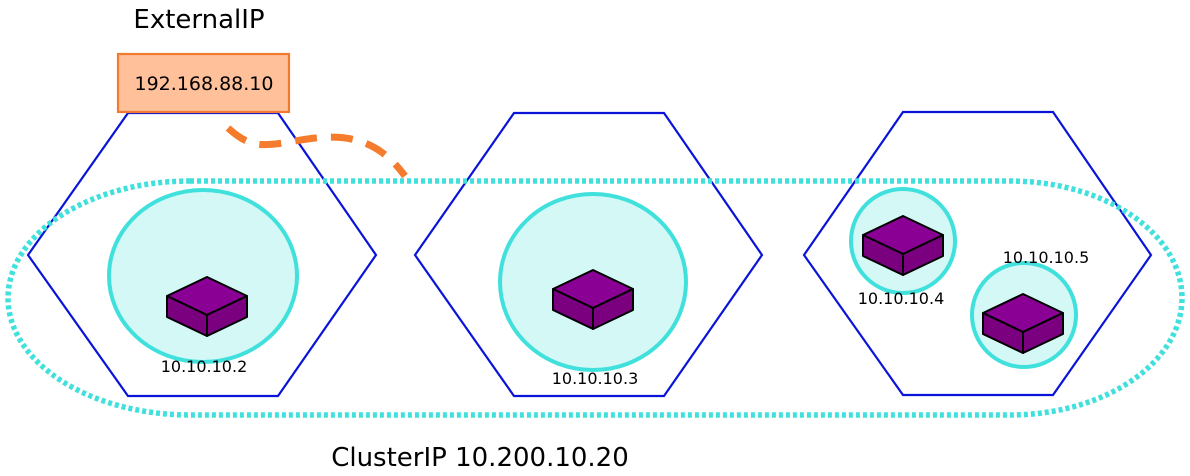 The height and width of the screenshot is (476, 1190). Describe the element at coordinates (1046, 257) in the screenshot. I see `pod-ip-label: 10.10.10.5` at that location.